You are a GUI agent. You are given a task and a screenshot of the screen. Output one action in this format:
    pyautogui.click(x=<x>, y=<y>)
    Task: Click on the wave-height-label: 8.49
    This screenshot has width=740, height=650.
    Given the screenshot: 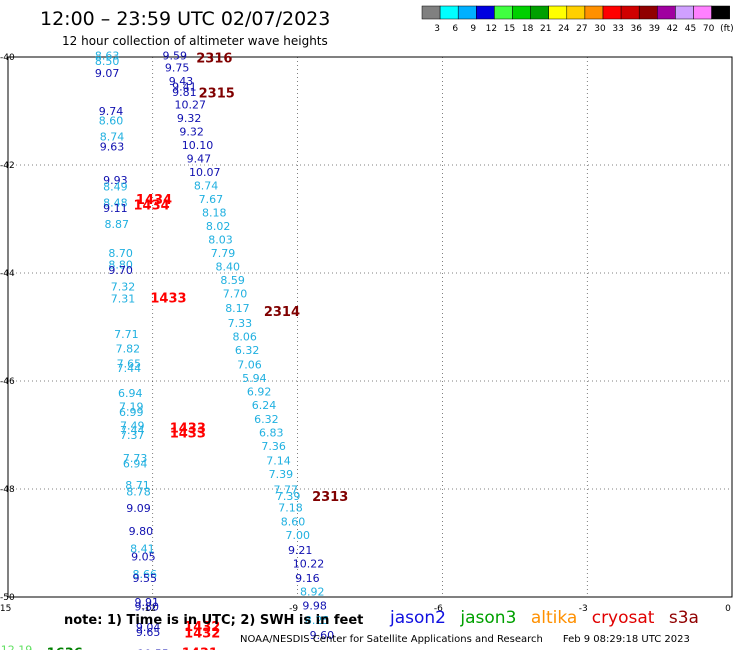 What is the action you would take?
    pyautogui.click(x=115, y=186)
    